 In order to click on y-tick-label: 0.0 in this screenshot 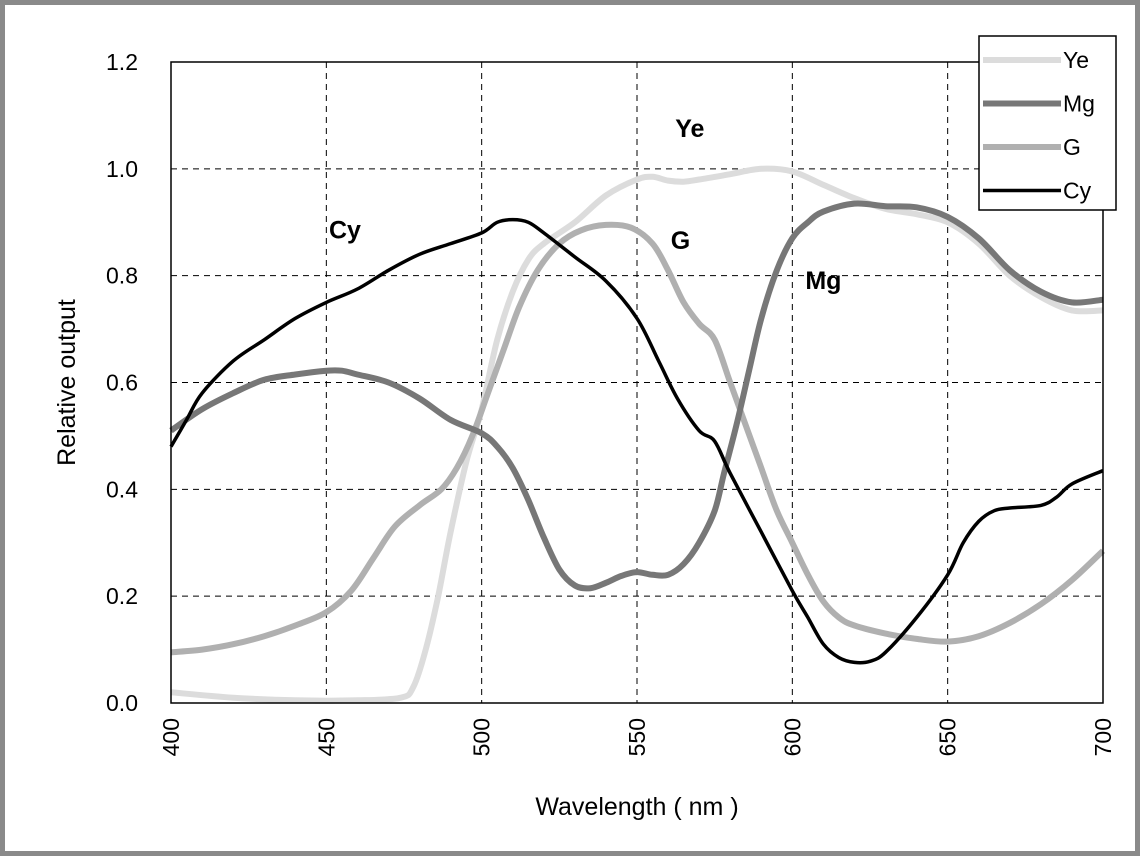, I will do `click(122, 703)`.